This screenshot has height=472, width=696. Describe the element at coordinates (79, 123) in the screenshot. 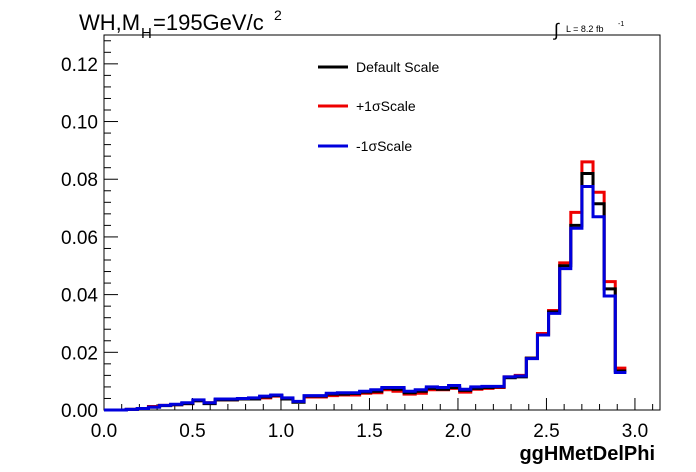

I see `y-tick-label: 0.10` at that location.